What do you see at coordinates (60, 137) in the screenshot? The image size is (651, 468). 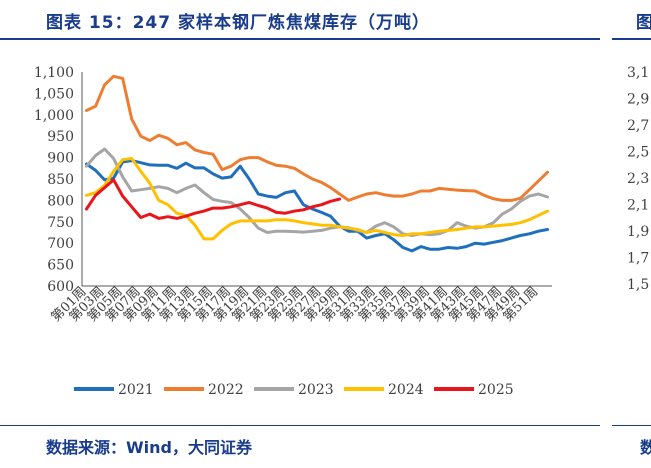 I see `y-tick-label: 950` at bounding box center [60, 137].